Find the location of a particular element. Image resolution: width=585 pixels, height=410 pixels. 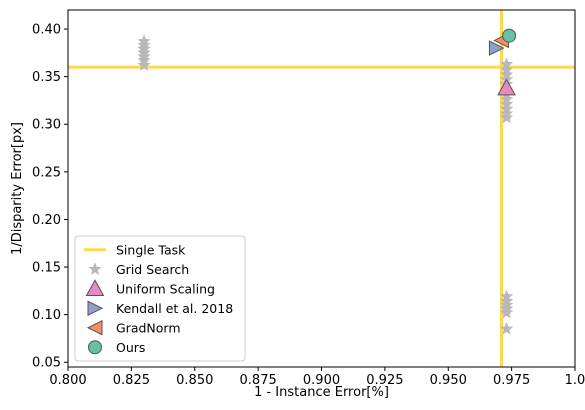

y-tick-label: 0.10 is located at coordinates (46, 315).